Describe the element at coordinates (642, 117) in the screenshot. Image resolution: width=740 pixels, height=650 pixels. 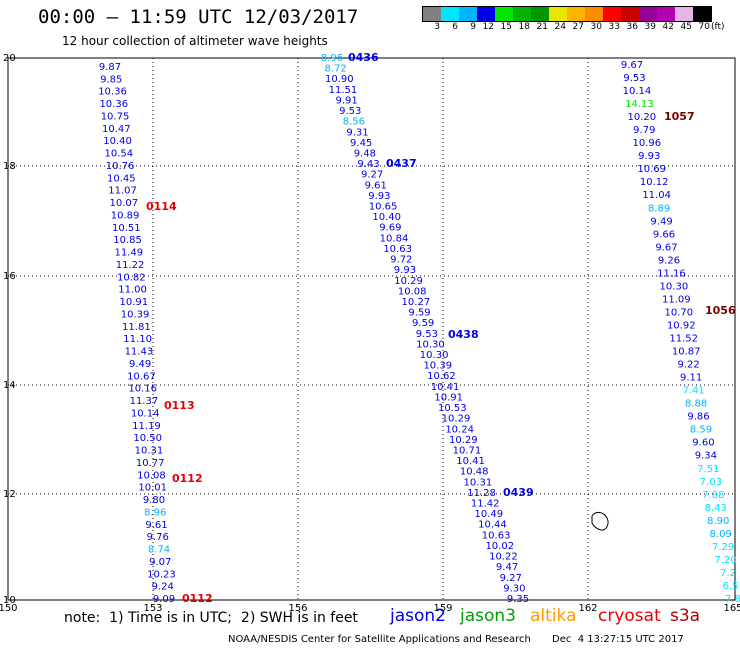
I see `wave-height-value: 10.20` at that location.